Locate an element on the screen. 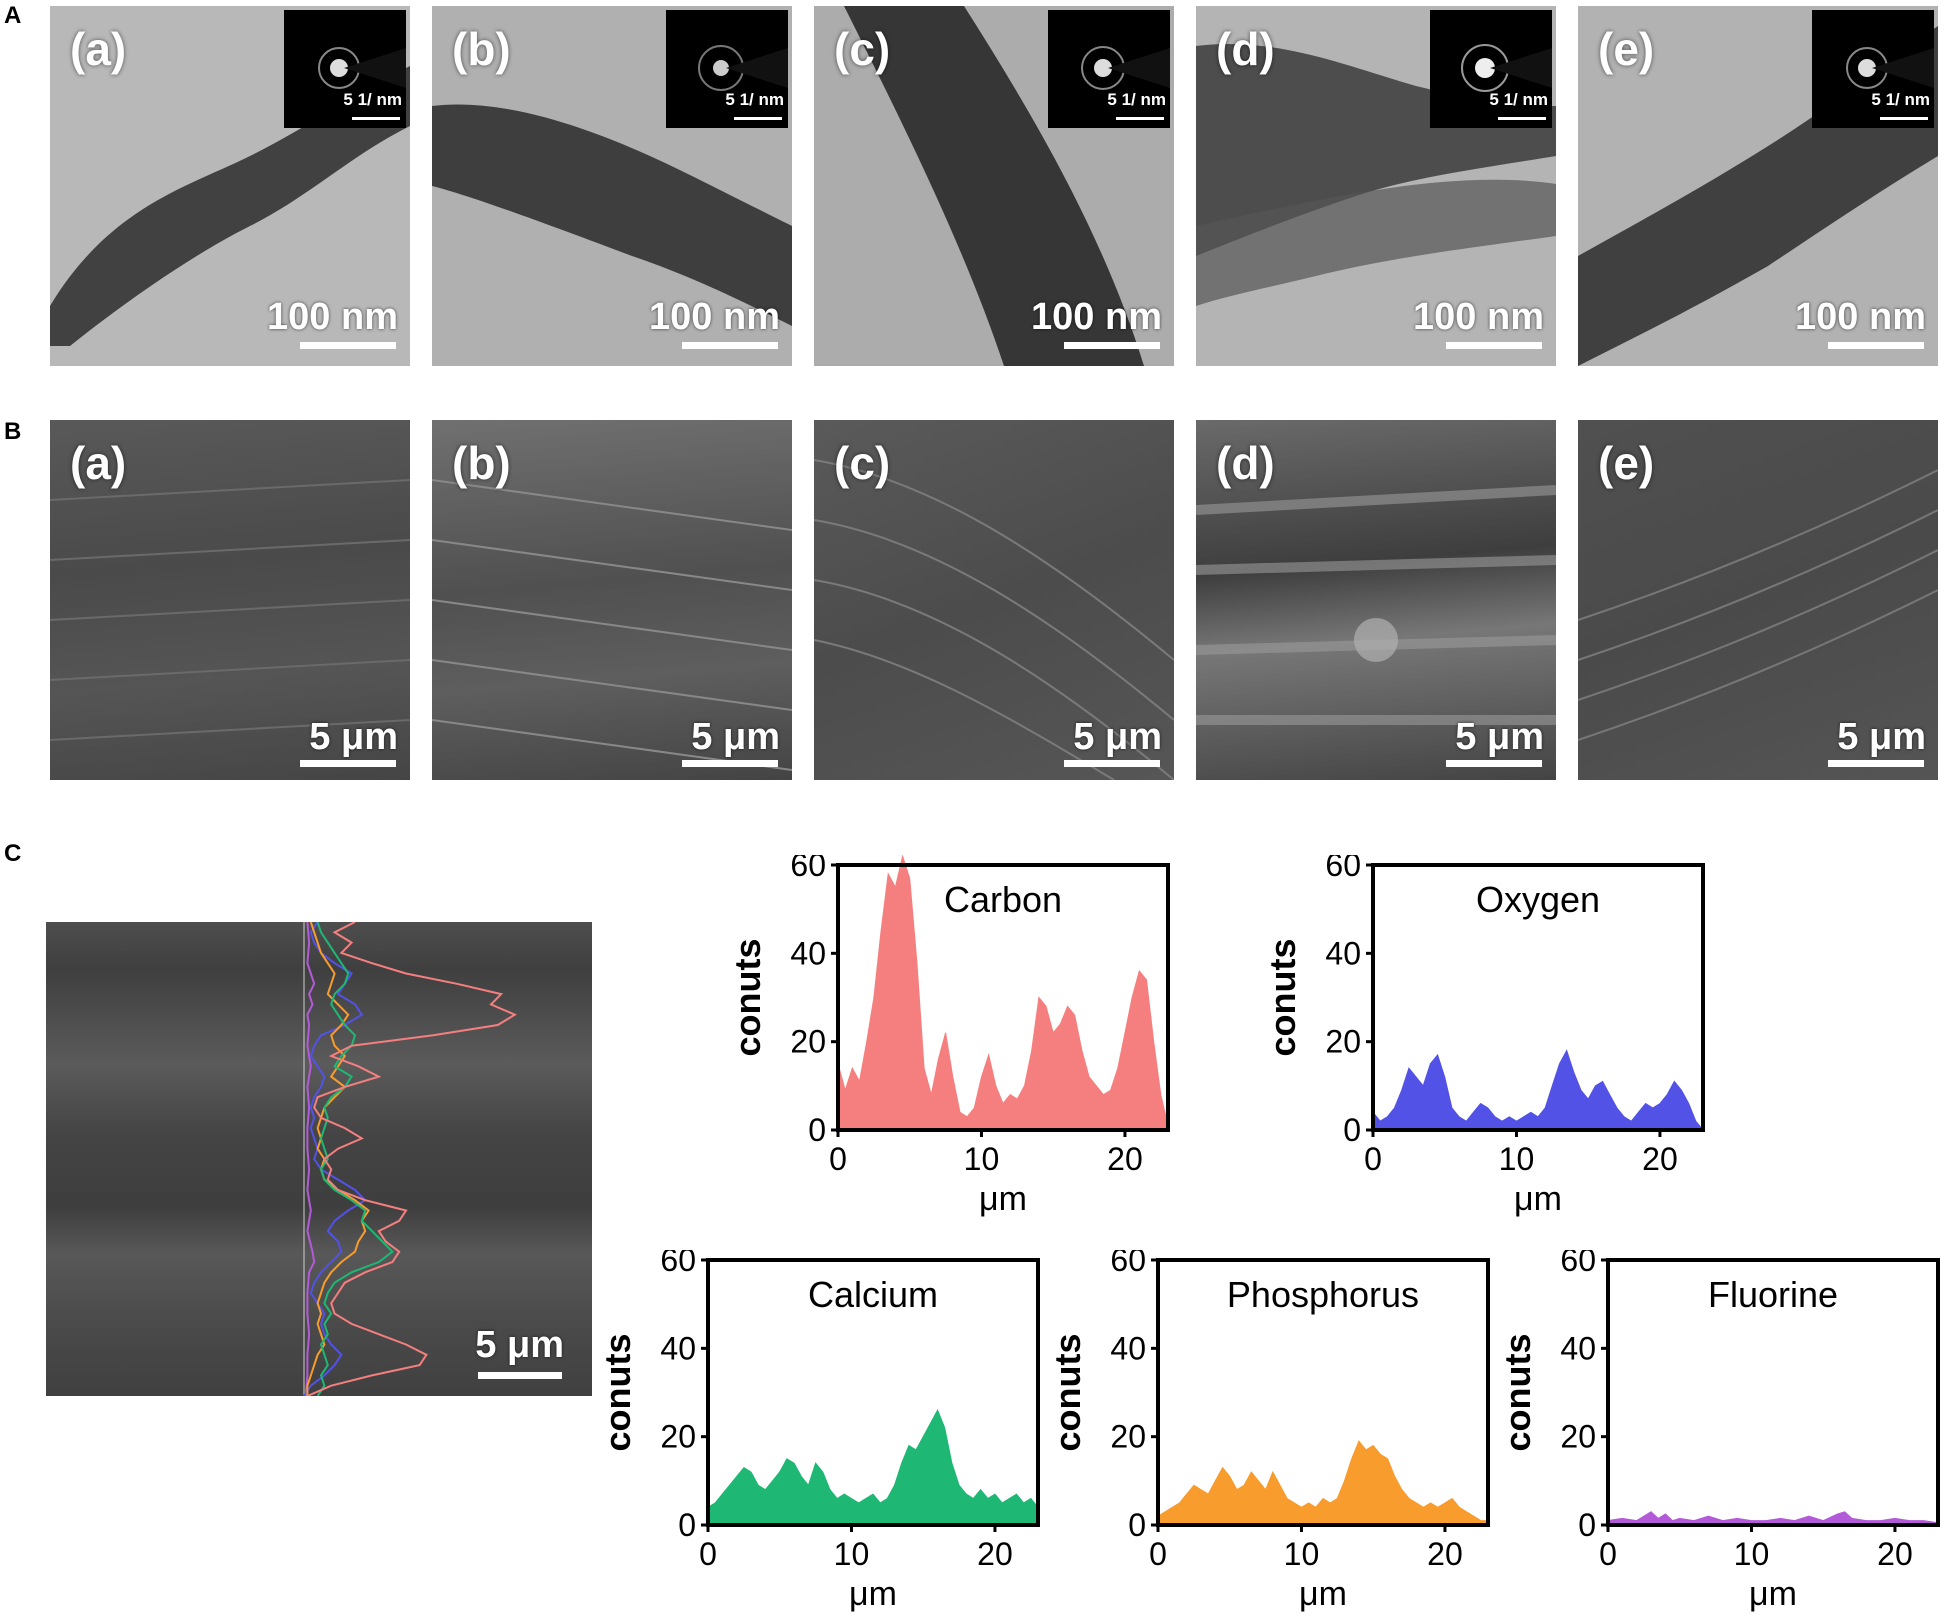 The image size is (1951, 1621). tem-panel-c: (c) 5 1/ nm 100 nm is located at coordinates (994, 186).